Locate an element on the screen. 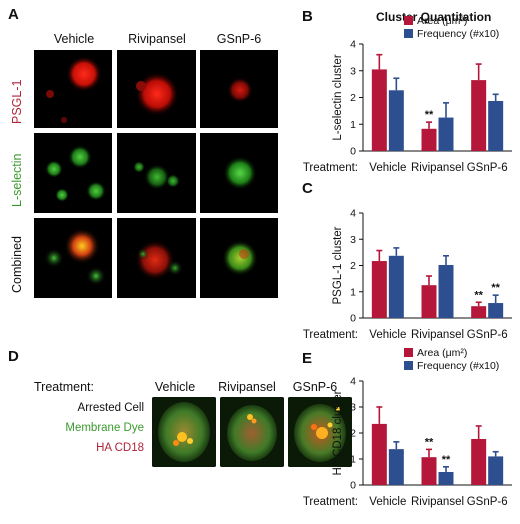 Image resolution: width=520 pixels, height=524 pixels. panel-d-col-gsnp6: GSnP-6 is located at coordinates (315, 387).